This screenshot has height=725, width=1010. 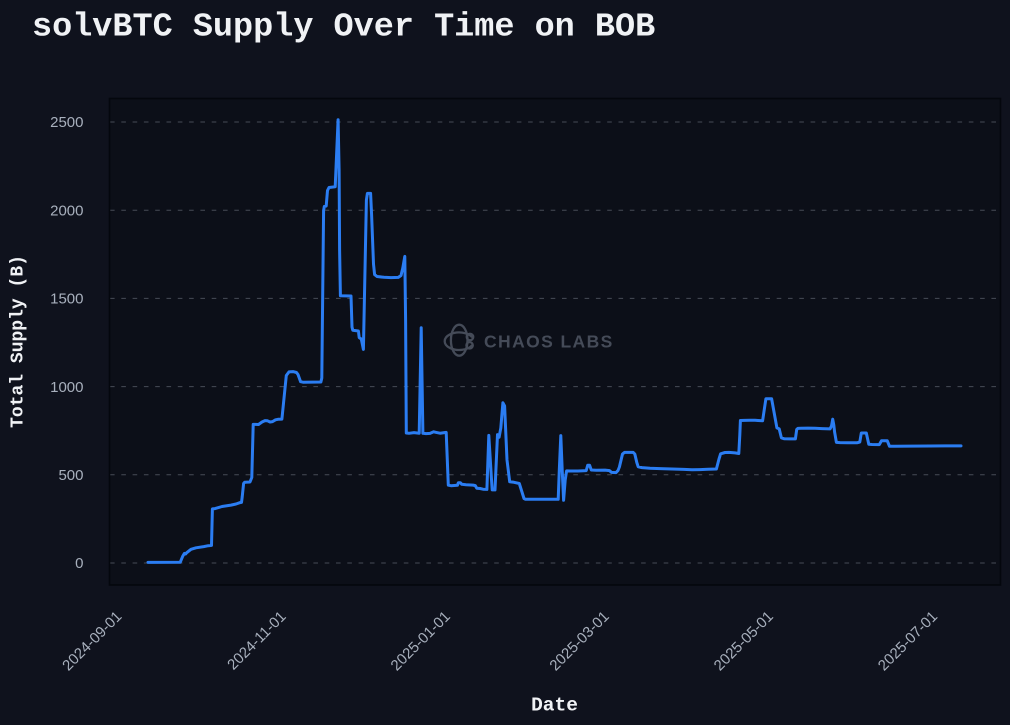 What do you see at coordinates (66, 299) in the screenshot?
I see `svg-text: 1500` at bounding box center [66, 299].